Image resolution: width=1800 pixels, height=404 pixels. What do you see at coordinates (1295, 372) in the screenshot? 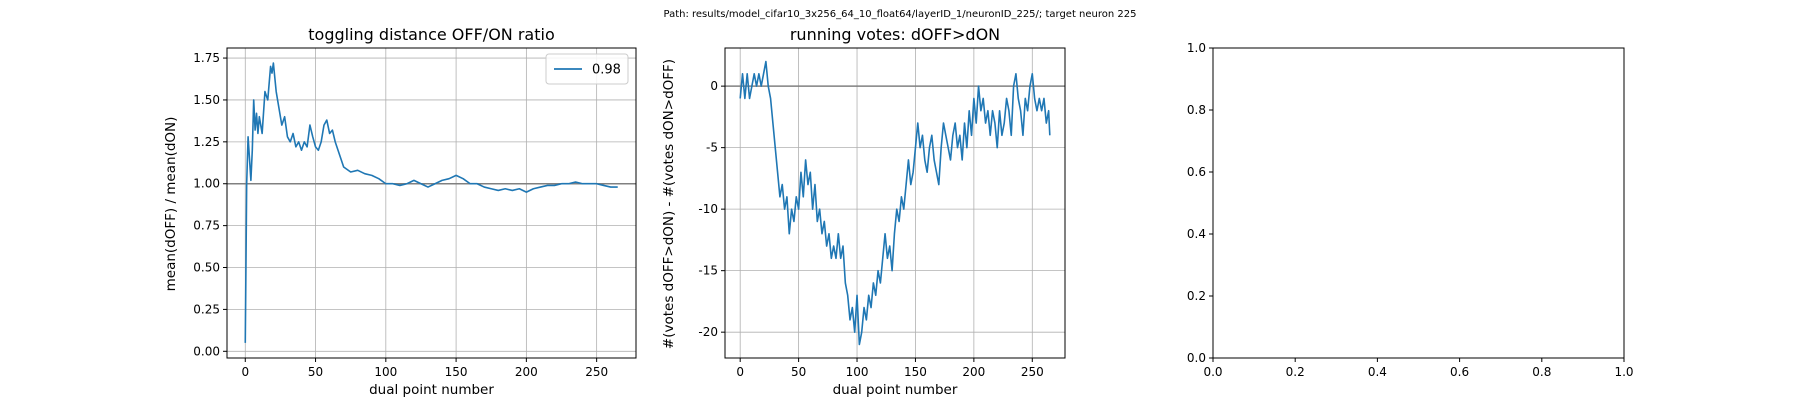
I see `chart-2-xtick-label-1: 0.2` at bounding box center [1295, 372].